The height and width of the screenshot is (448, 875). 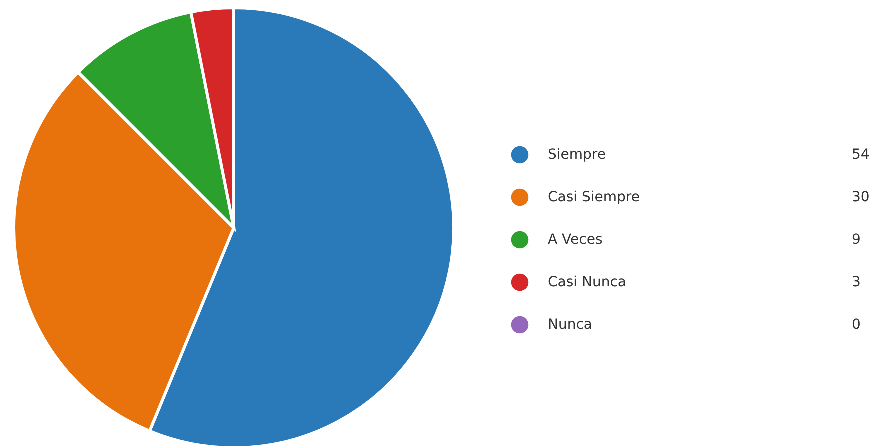 What do you see at coordinates (856, 240) in the screenshot?
I see `data-label: 9` at bounding box center [856, 240].